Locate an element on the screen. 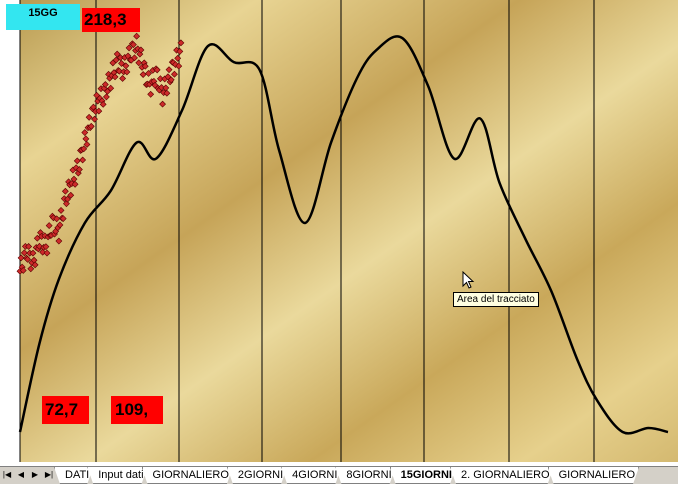  last-sheet-icon: ▶| is located at coordinates (49, 474).